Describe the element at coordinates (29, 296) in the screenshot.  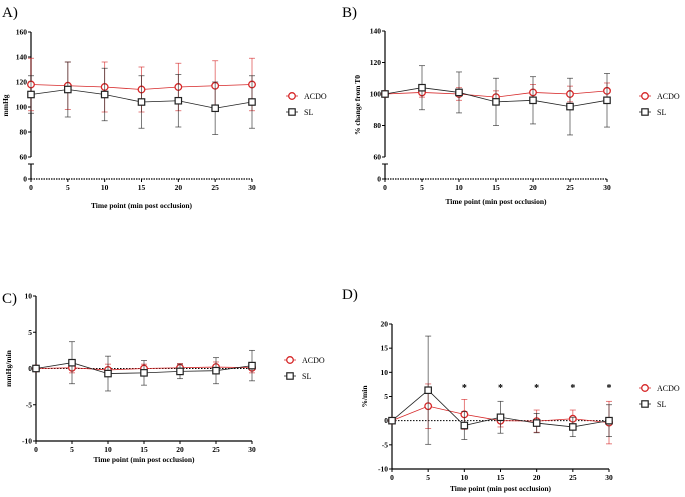
I see `y-tick-label: 10` at that location.